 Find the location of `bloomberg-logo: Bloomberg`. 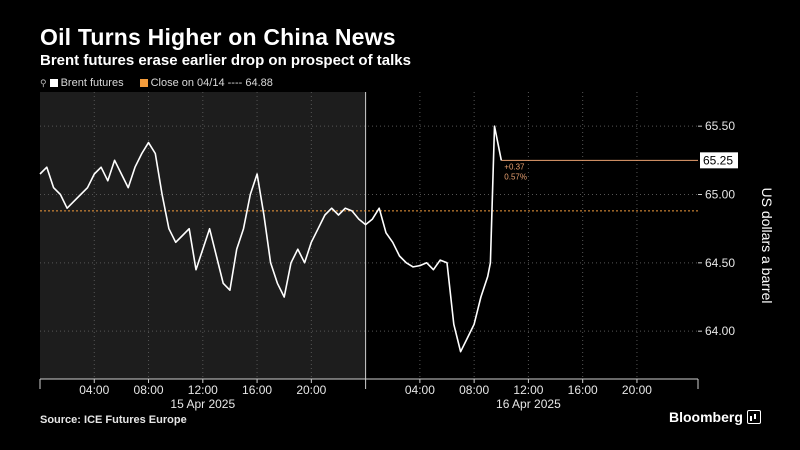

bloomberg-logo: Bloomberg is located at coordinates (715, 417).